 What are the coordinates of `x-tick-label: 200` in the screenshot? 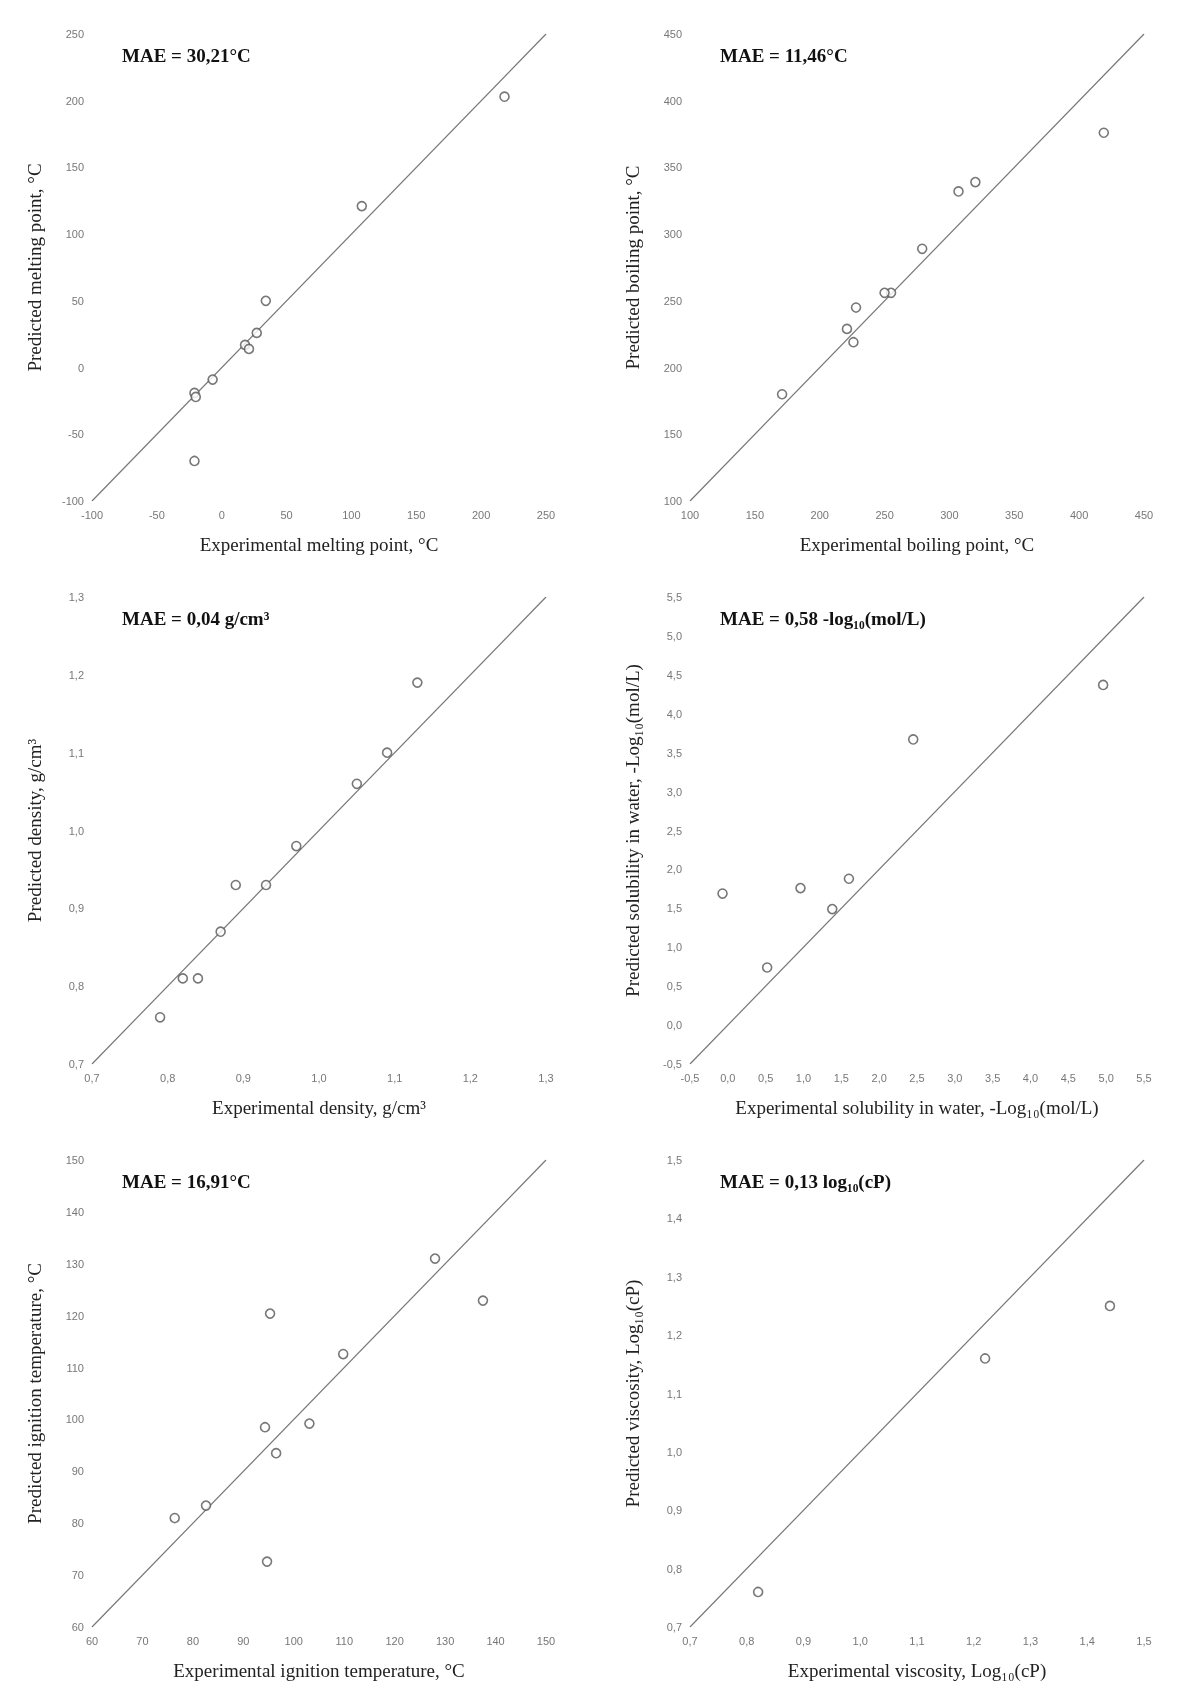 It's located at (481, 514).